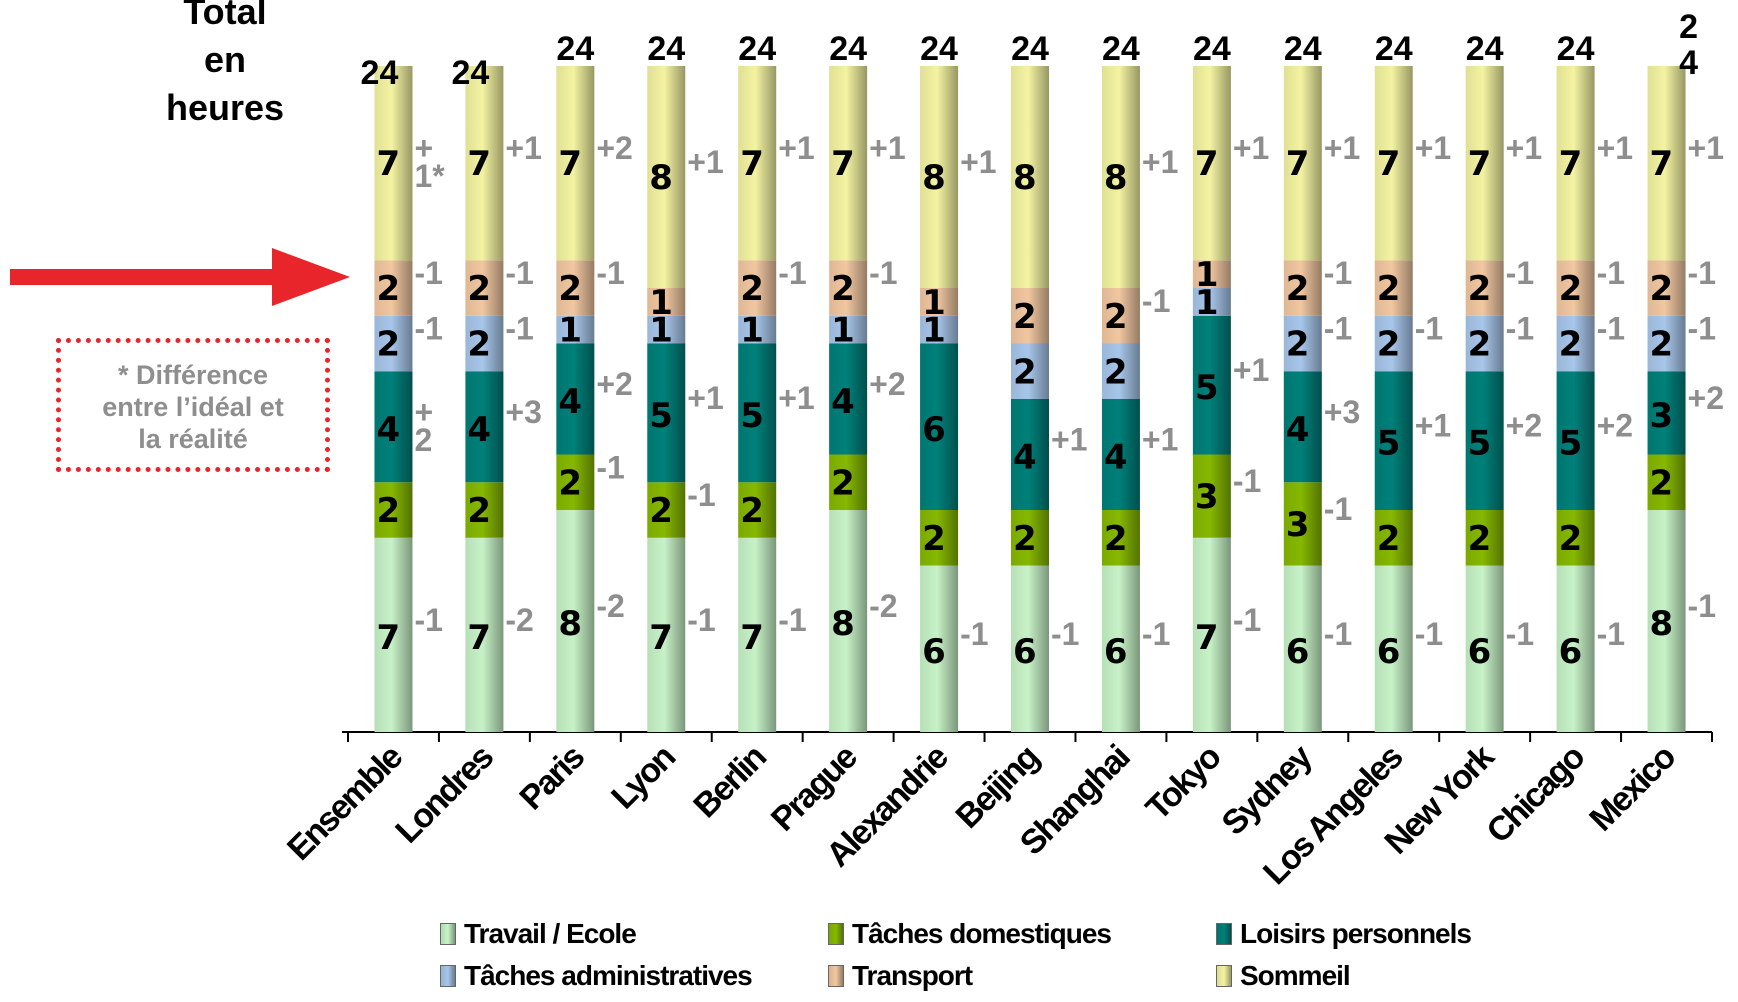 The image size is (1738, 1002). I want to click on category-label: Paris, so click(551, 777).